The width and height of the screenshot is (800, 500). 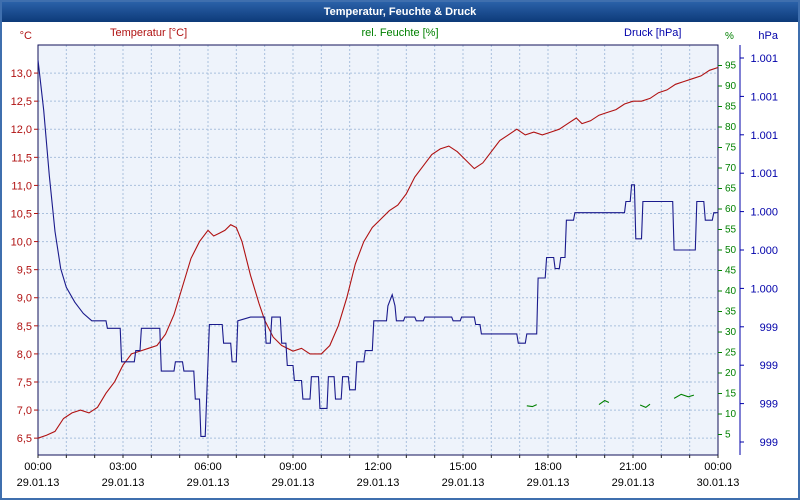 I want to click on temp-tick-label: 8,5, so click(x=24, y=327).